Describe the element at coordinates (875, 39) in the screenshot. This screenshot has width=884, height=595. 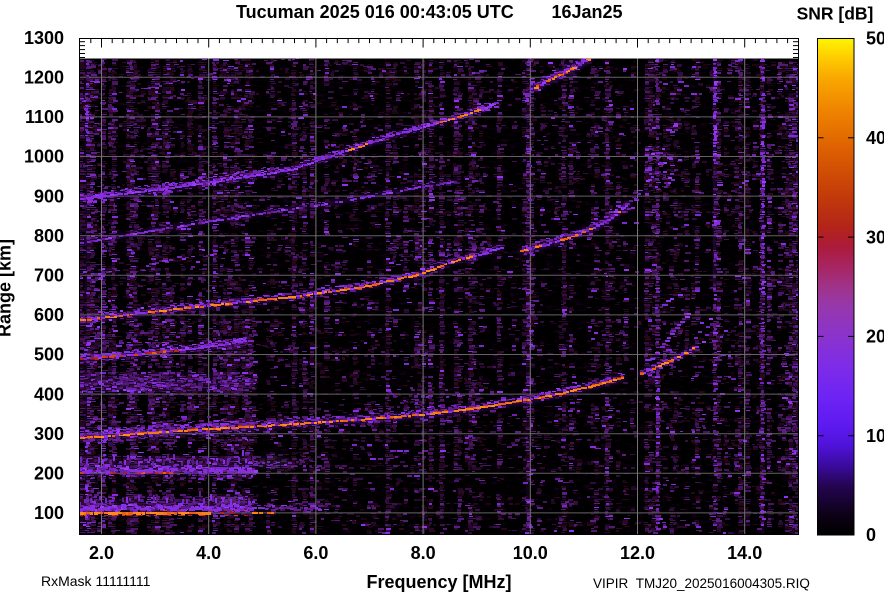
I see `svg-text: 50` at that location.